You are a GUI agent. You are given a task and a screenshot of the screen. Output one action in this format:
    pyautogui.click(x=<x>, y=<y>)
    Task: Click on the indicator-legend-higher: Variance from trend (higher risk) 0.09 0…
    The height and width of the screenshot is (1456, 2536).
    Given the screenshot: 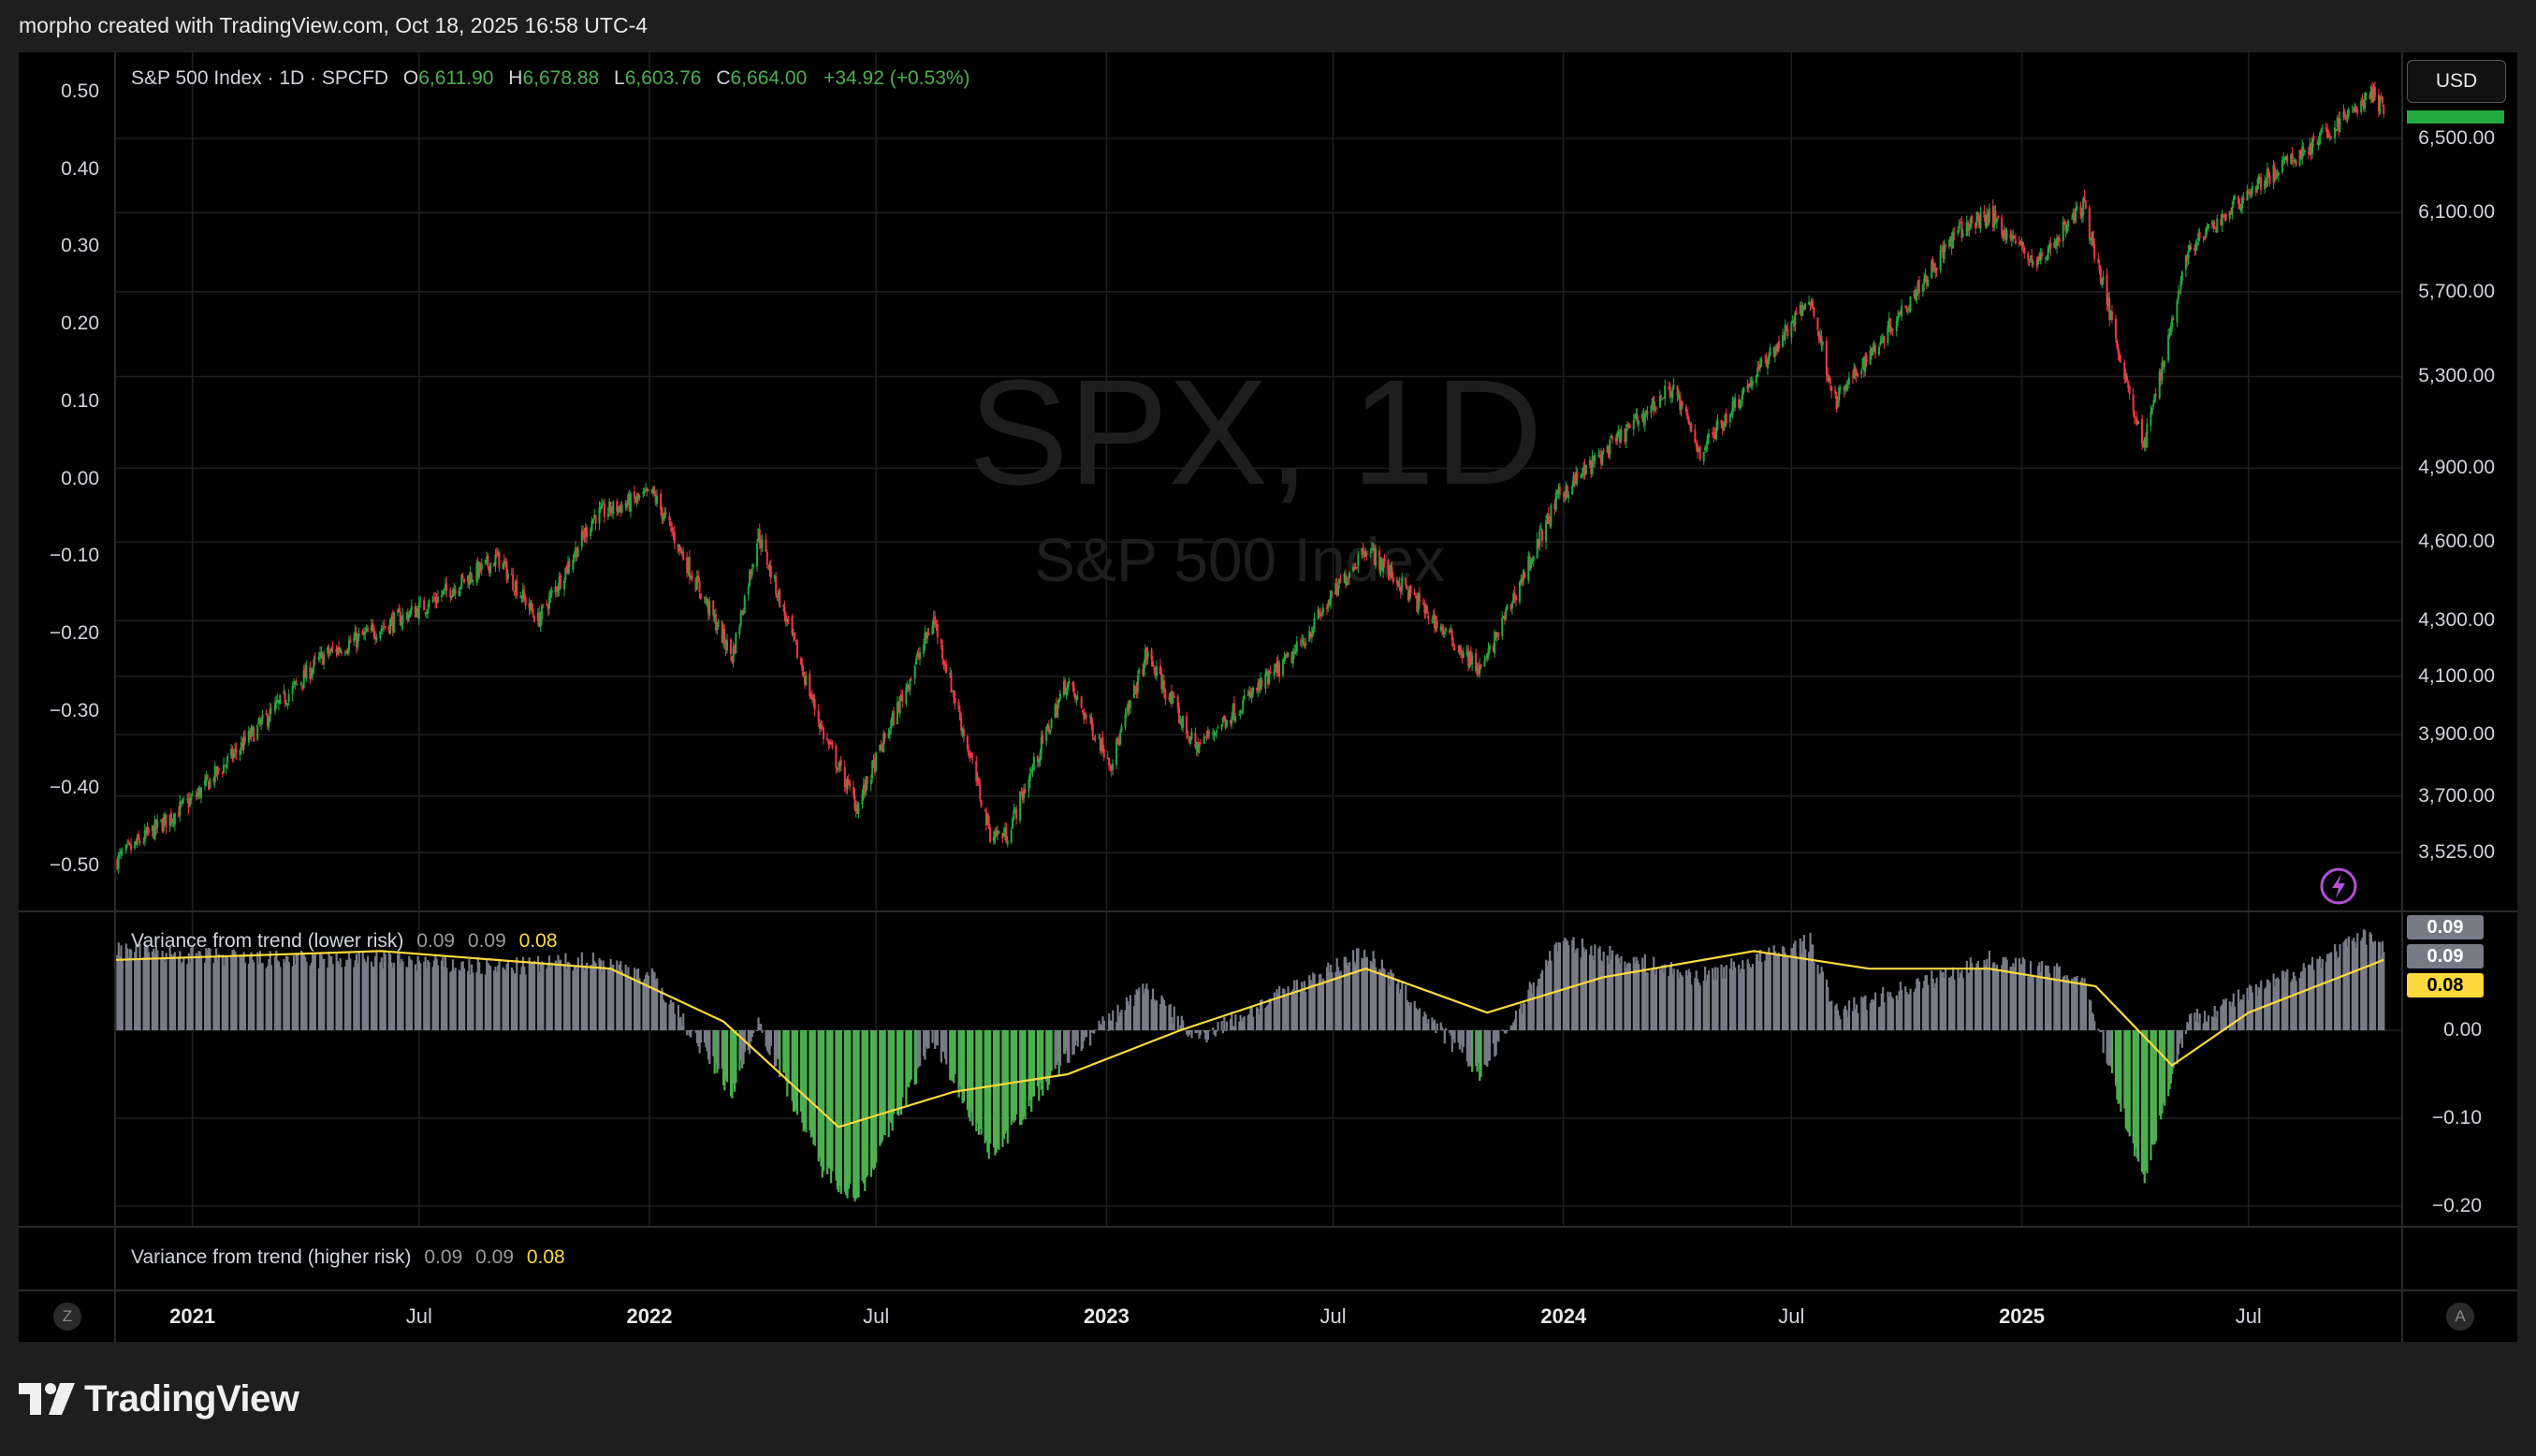 What is the action you would take?
    pyautogui.click(x=348, y=1257)
    